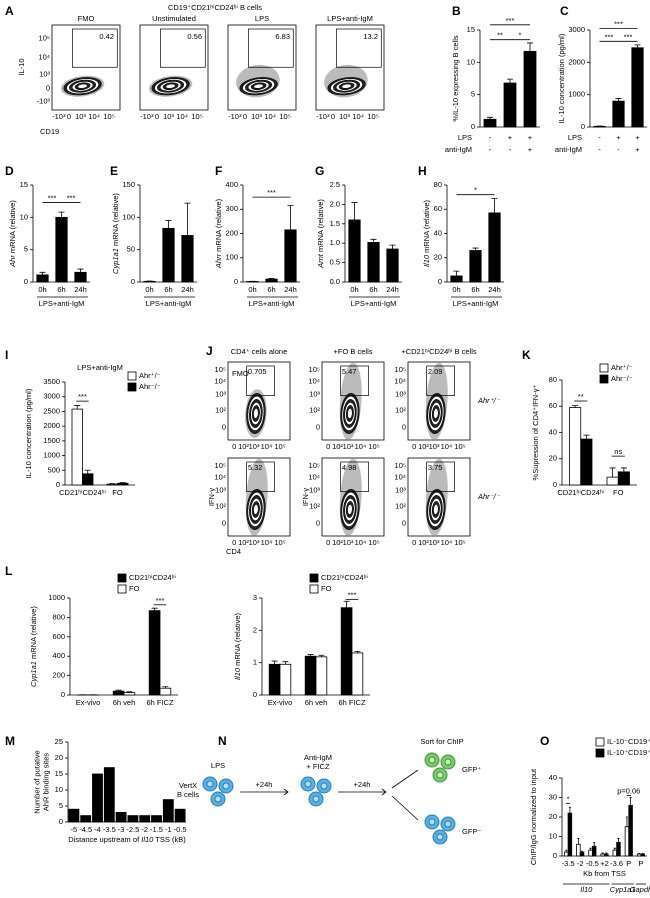 Image resolution: width=650 pixels, height=898 pixels. What do you see at coordinates (471, 831) in the screenshot?
I see `gfp-label: GFP⁻` at bounding box center [471, 831].